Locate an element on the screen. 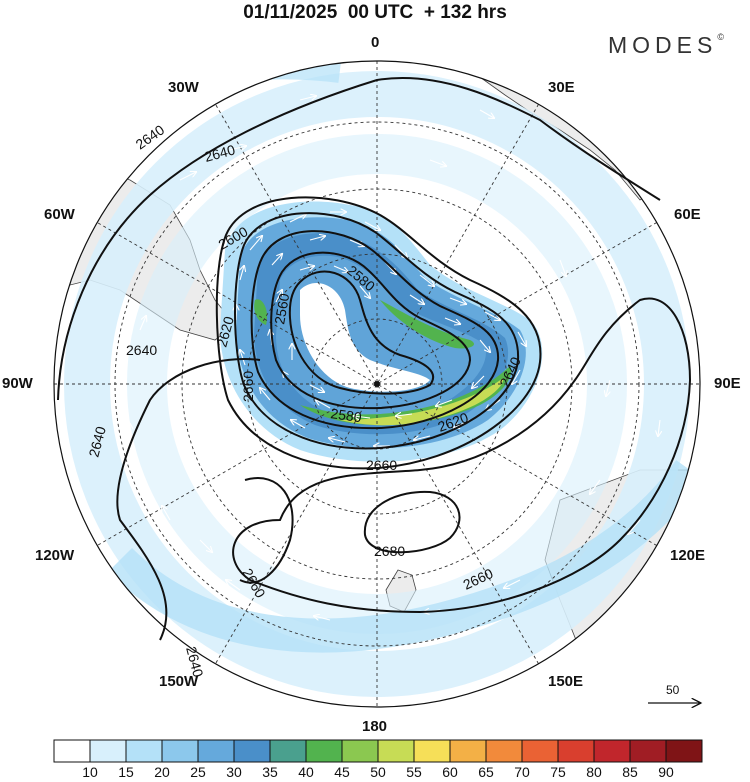 Image resolution: width=750 pixels, height=782 pixels. lon-label-180: 180 is located at coordinates (375, 726).